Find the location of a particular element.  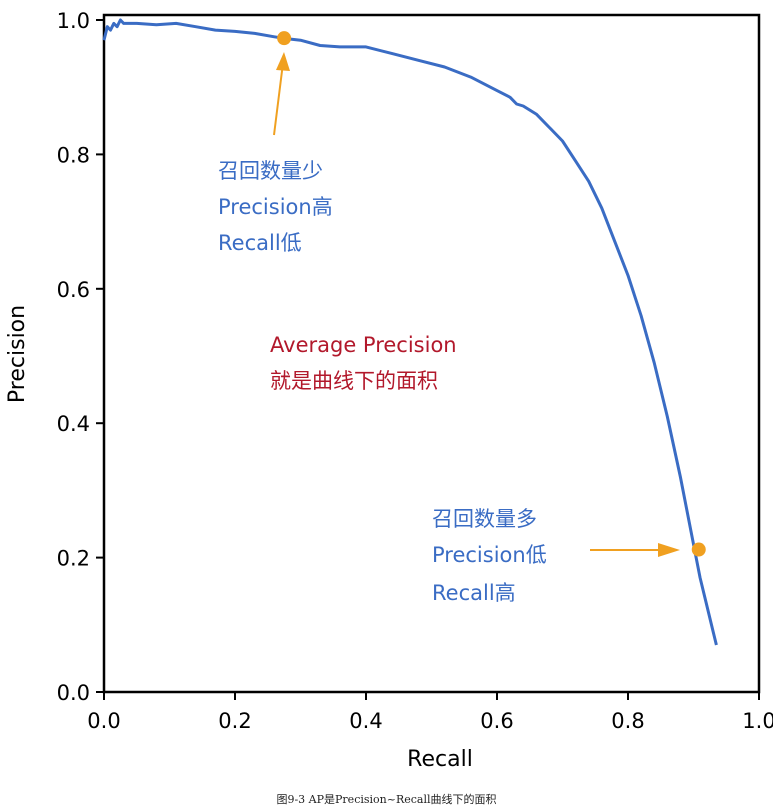

y-tick-label: 0.2 is located at coordinates (73, 559).